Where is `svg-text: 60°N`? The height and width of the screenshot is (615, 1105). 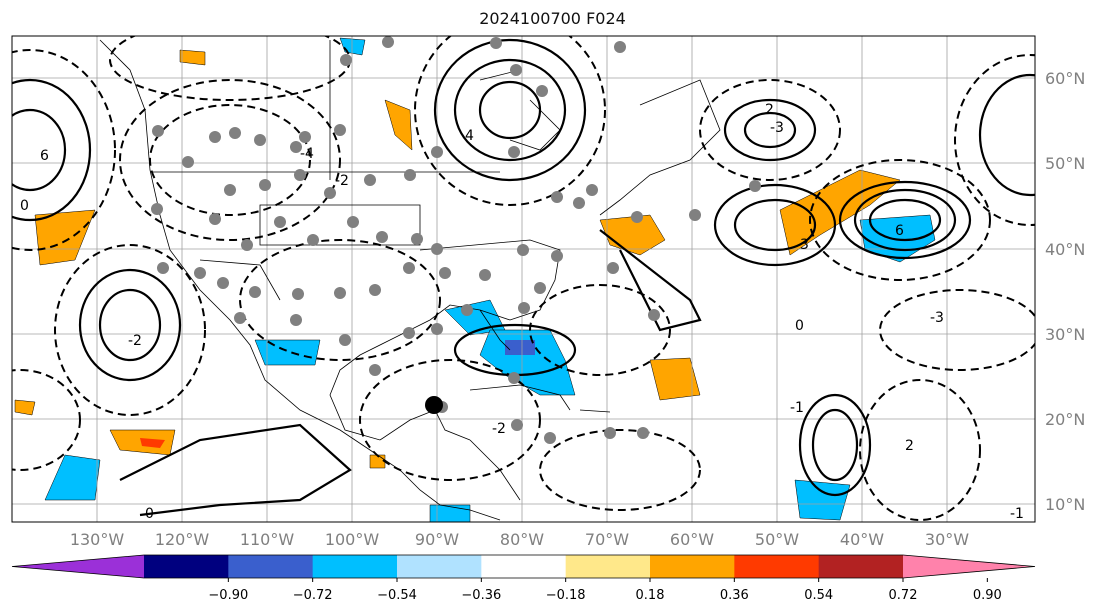
svg-text: 60°N is located at coordinates (1065, 78).